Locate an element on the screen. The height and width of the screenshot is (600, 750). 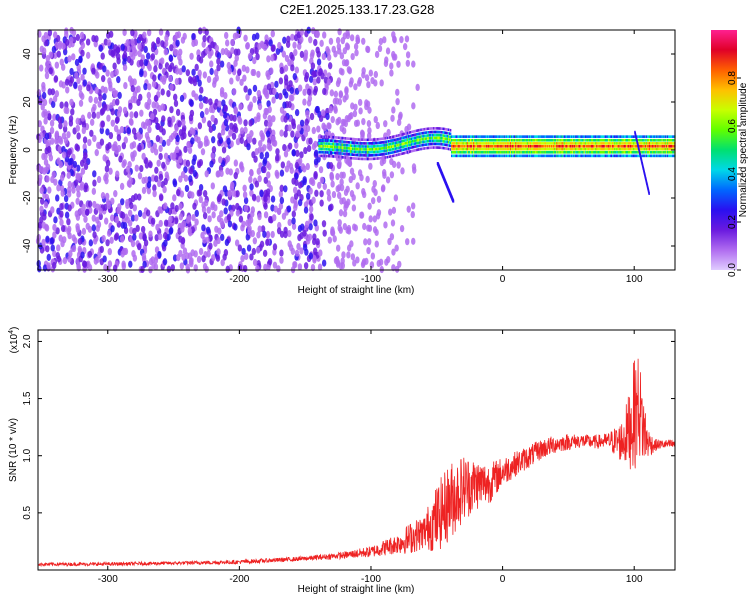
colorbar-tick-label: 0.0 is located at coordinates (732, 270).